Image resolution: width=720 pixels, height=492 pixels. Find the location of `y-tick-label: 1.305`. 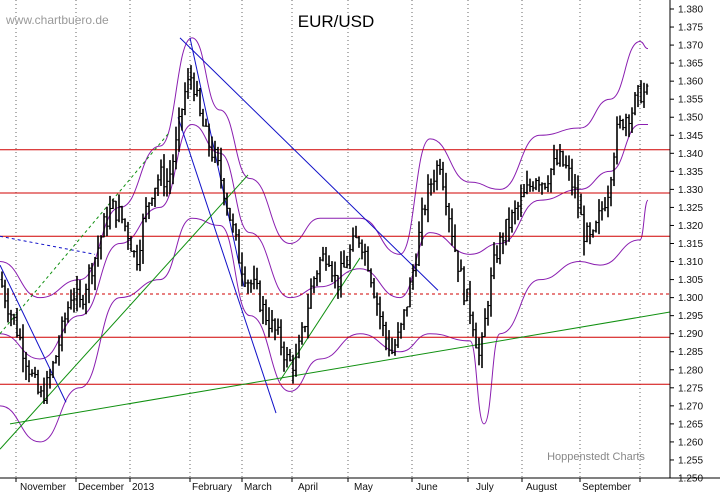

y-tick-label: 1.305 is located at coordinates (690, 280).